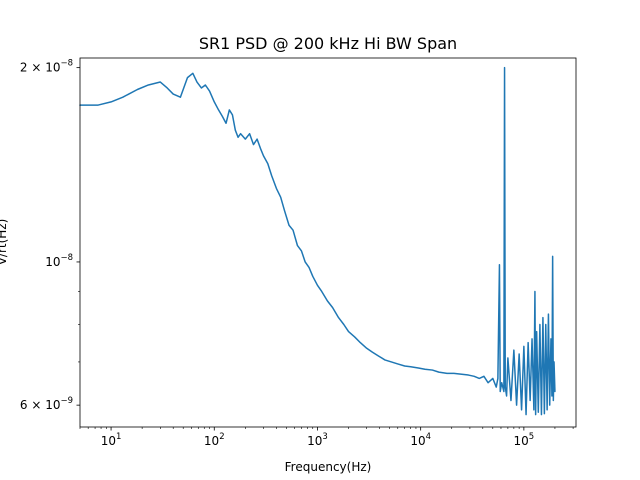  What do you see at coordinates (111, 440) in the screenshot?
I see `x-tick-label: 10¹` at bounding box center [111, 440].